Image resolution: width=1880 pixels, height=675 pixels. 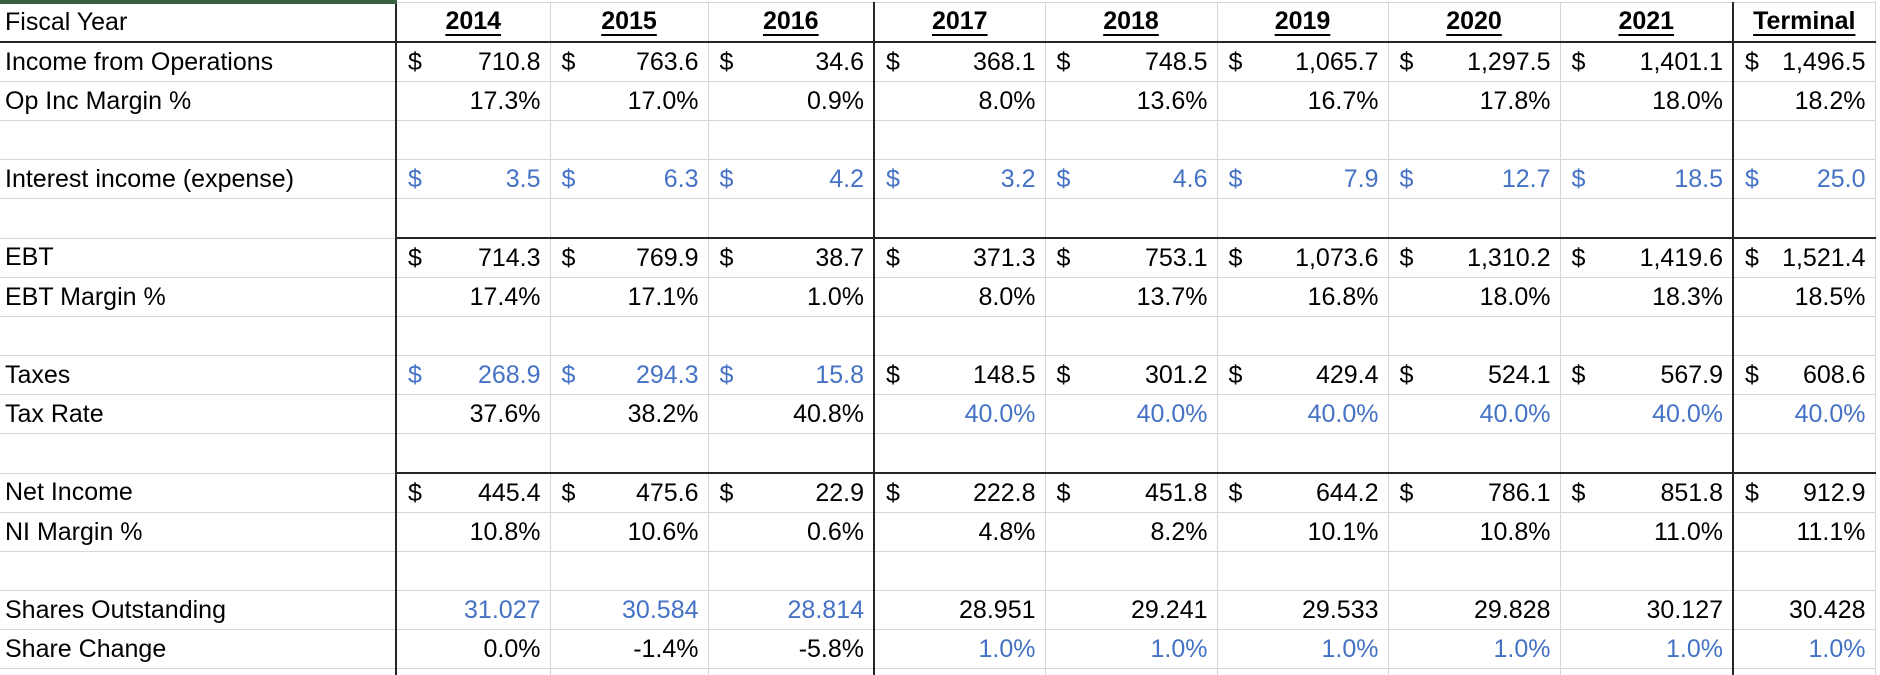 I want to click on cell-tax-rate-2015: 38.2%, so click(x=629, y=414).